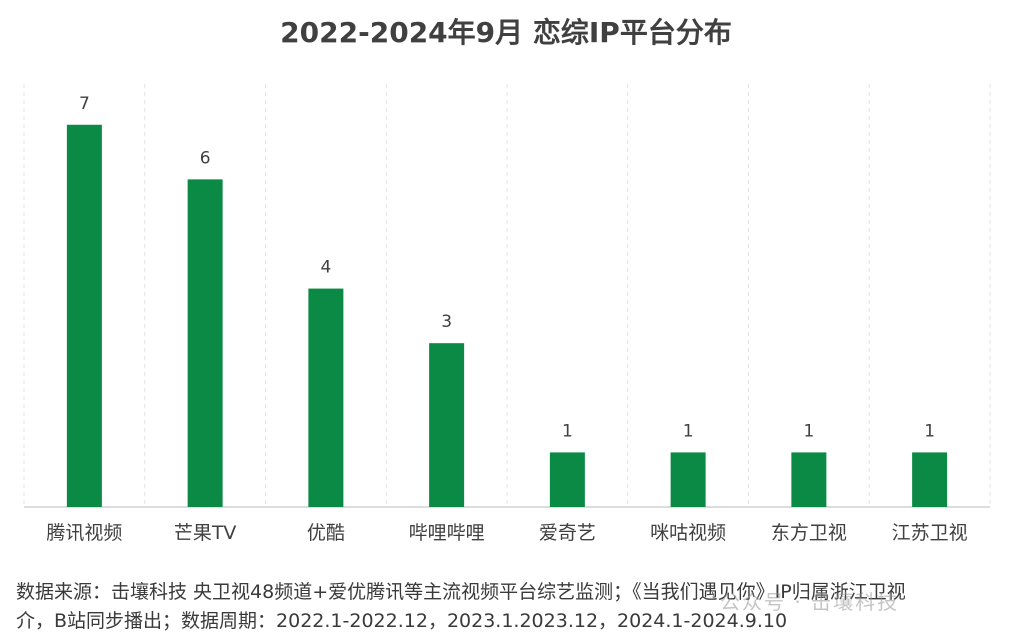 Image resolution: width=1013 pixels, height=641 pixels. I want to click on x-tick-label-3: 优酷, so click(326, 533).